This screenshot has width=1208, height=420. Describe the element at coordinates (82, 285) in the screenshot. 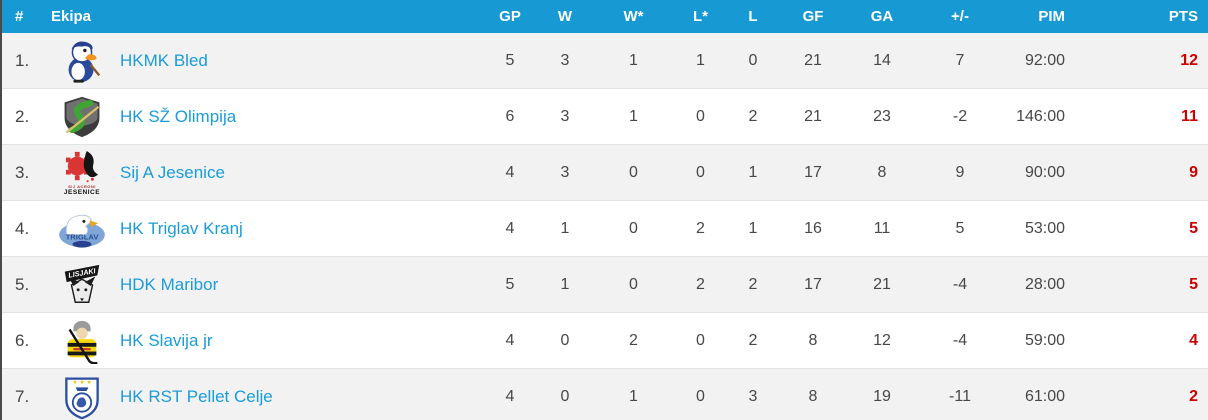

I see `hdk-maribor-logo: LISJAKI` at that location.